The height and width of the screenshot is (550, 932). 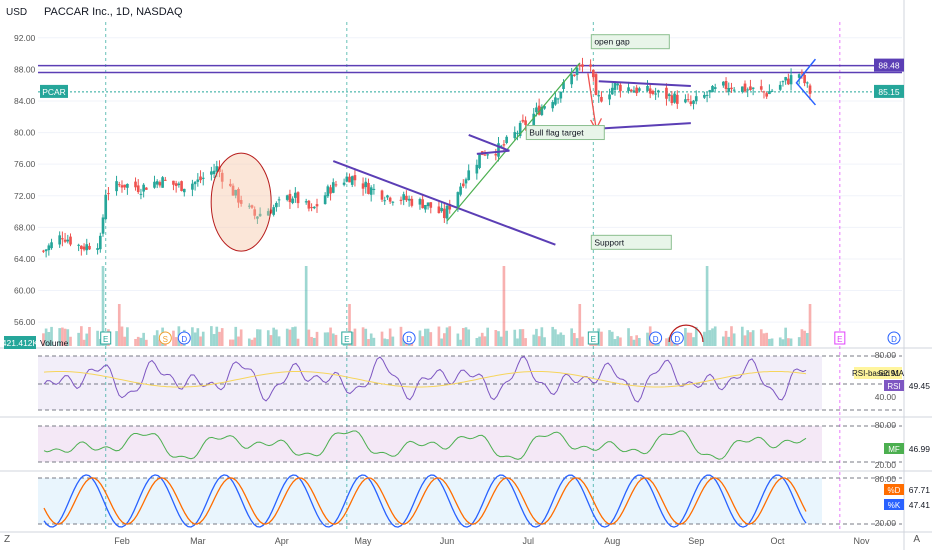 I want to click on annotation-label: open gap, so click(x=612, y=42).